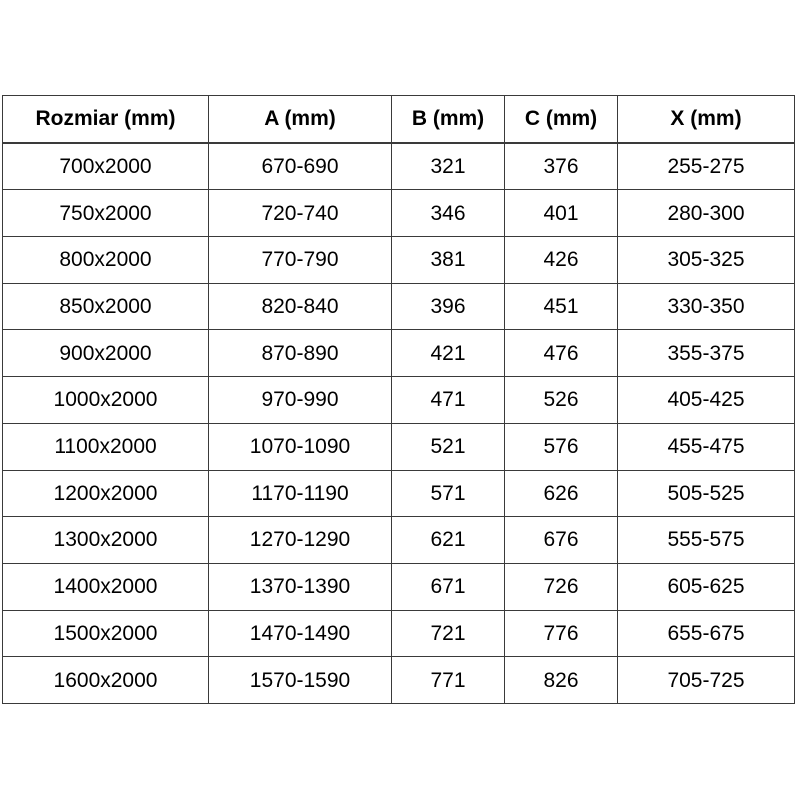 This screenshot has width=800, height=800. I want to click on table-row: 1300x2000 1270-1290 621 676 555-575, so click(398, 540).